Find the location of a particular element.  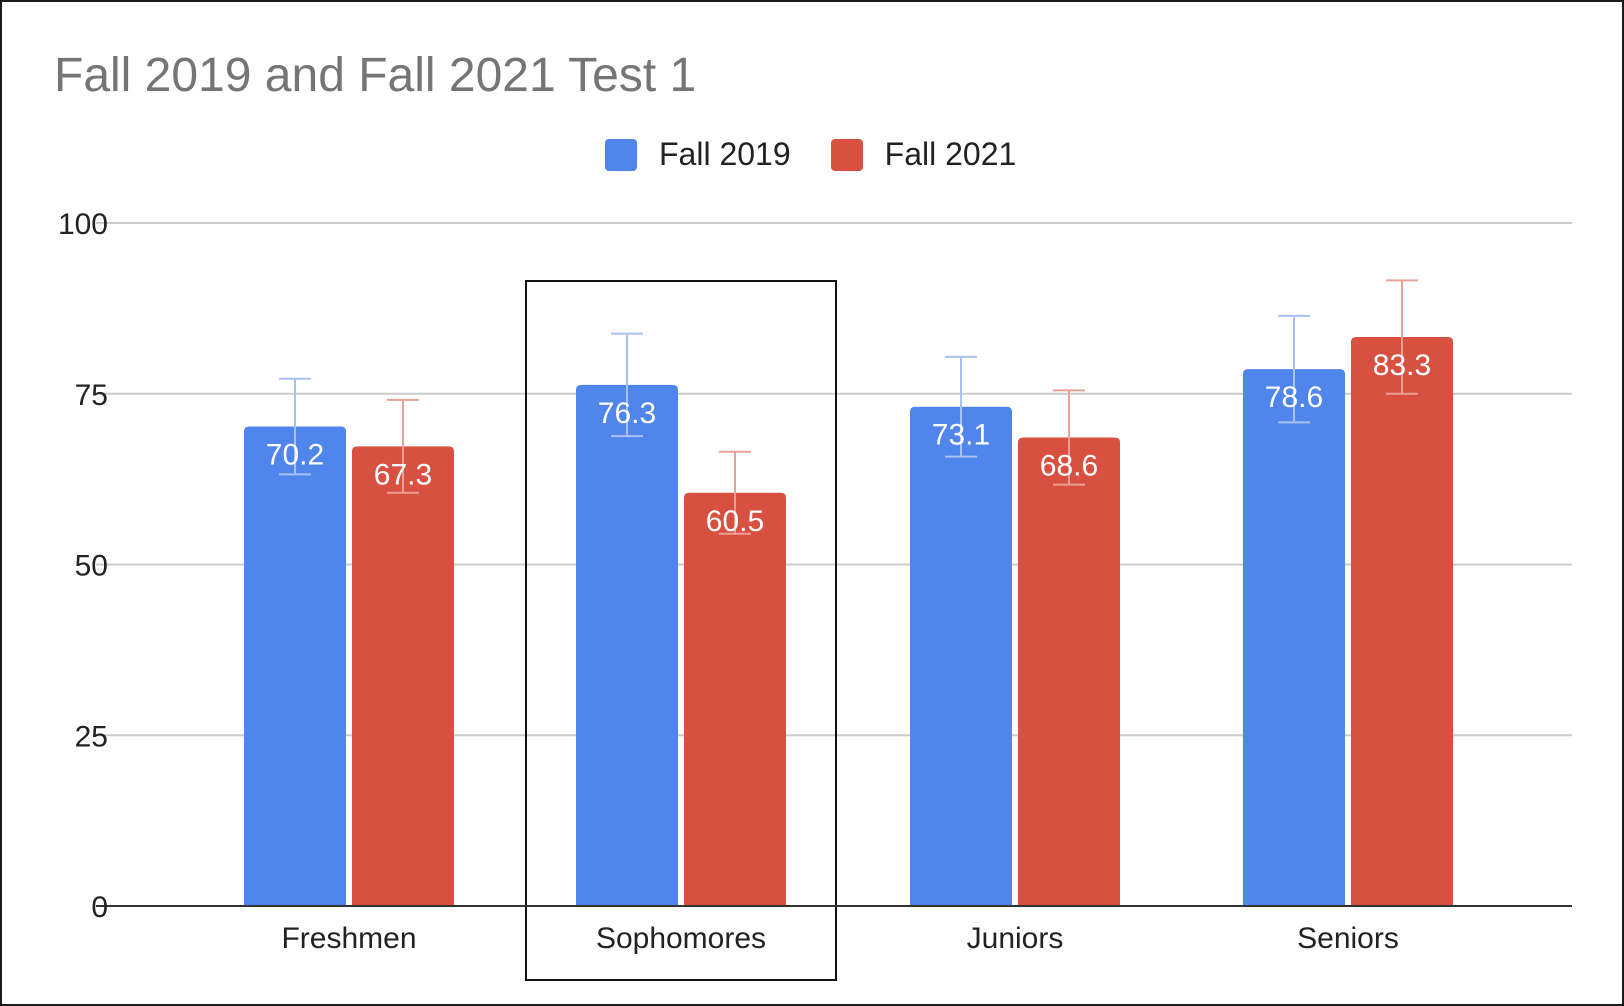

y-tick-label: 75 is located at coordinates (91, 395).